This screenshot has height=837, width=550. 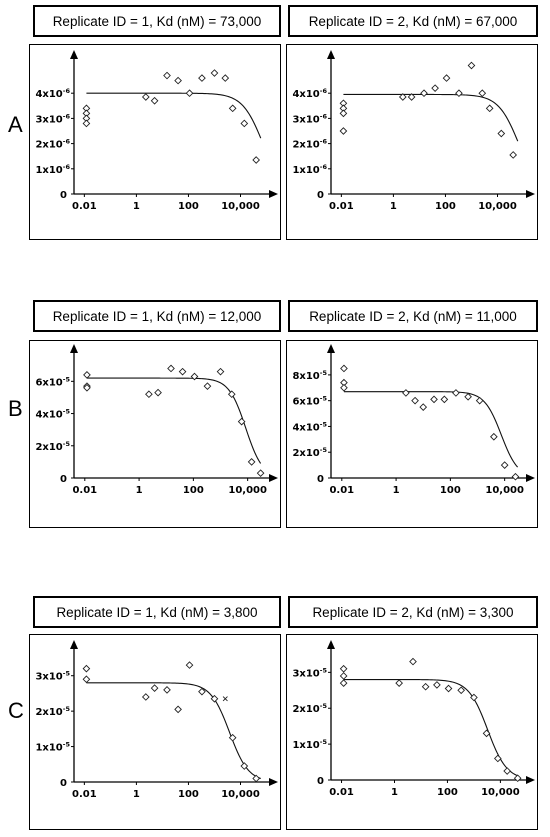 What do you see at coordinates (412, 732) in the screenshot?
I see `chart-panel-c2` at bounding box center [412, 732].